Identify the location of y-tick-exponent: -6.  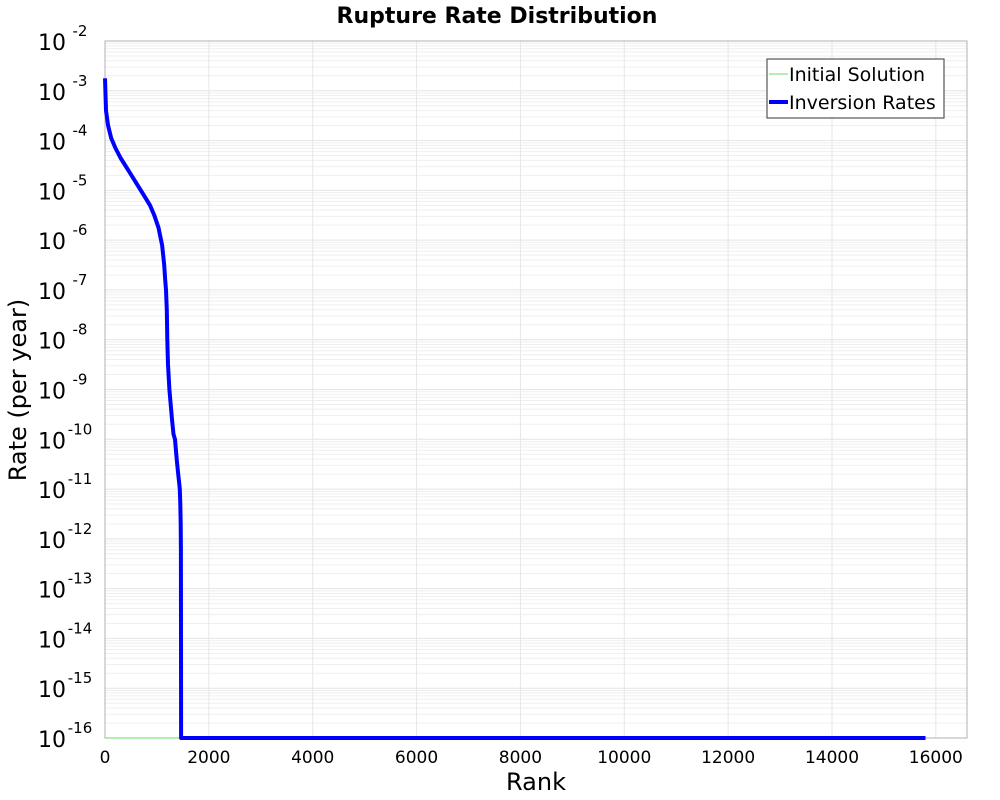
(80, 230).